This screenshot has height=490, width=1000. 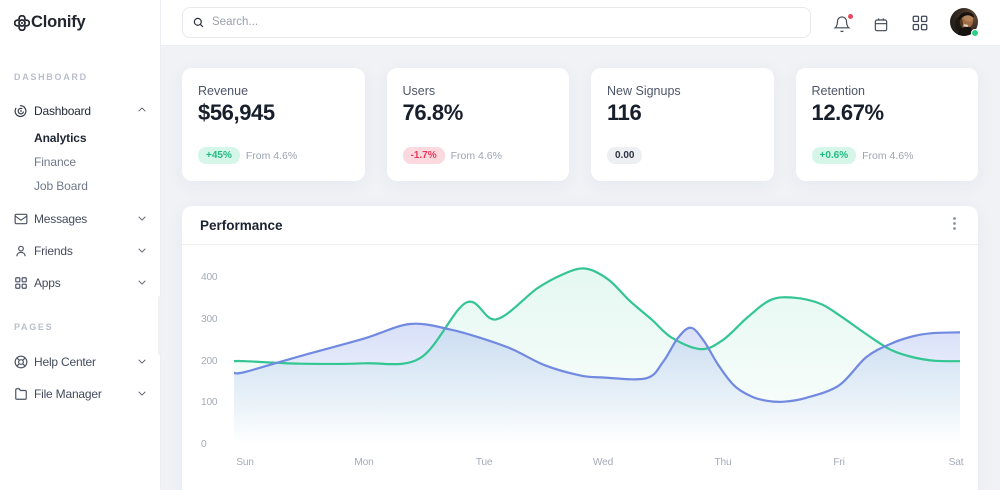 What do you see at coordinates (245, 462) in the screenshot?
I see `svg-text: Sun` at bounding box center [245, 462].